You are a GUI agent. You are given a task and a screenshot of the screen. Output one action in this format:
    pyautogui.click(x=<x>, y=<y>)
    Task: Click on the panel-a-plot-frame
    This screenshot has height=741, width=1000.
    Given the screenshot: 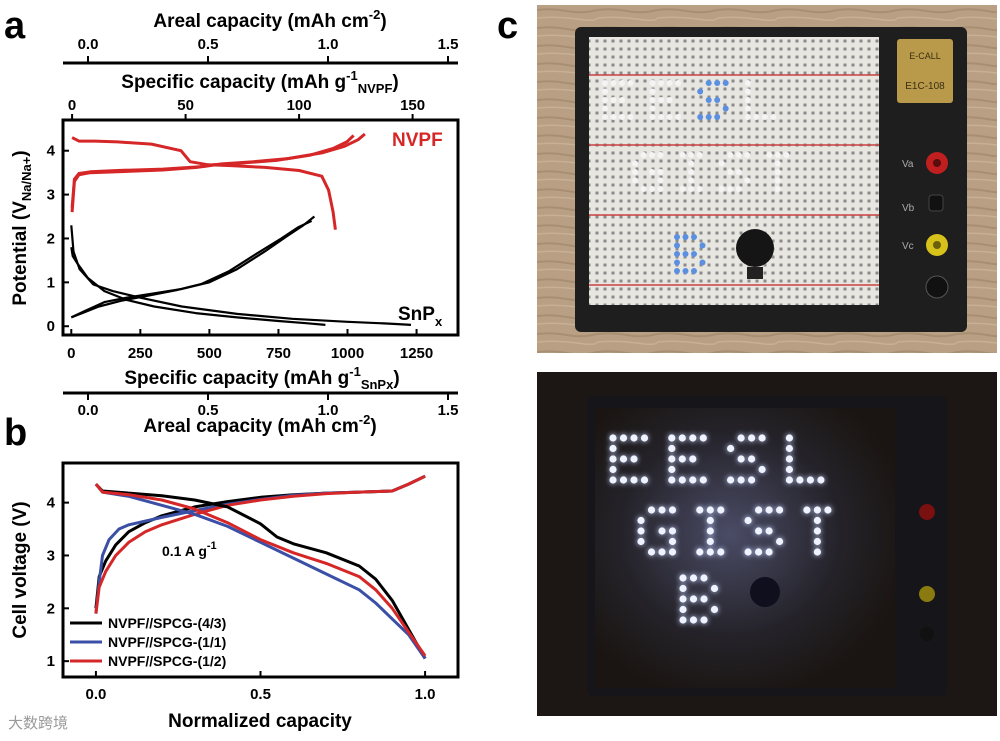 What is the action you would take?
    pyautogui.click(x=260, y=227)
    